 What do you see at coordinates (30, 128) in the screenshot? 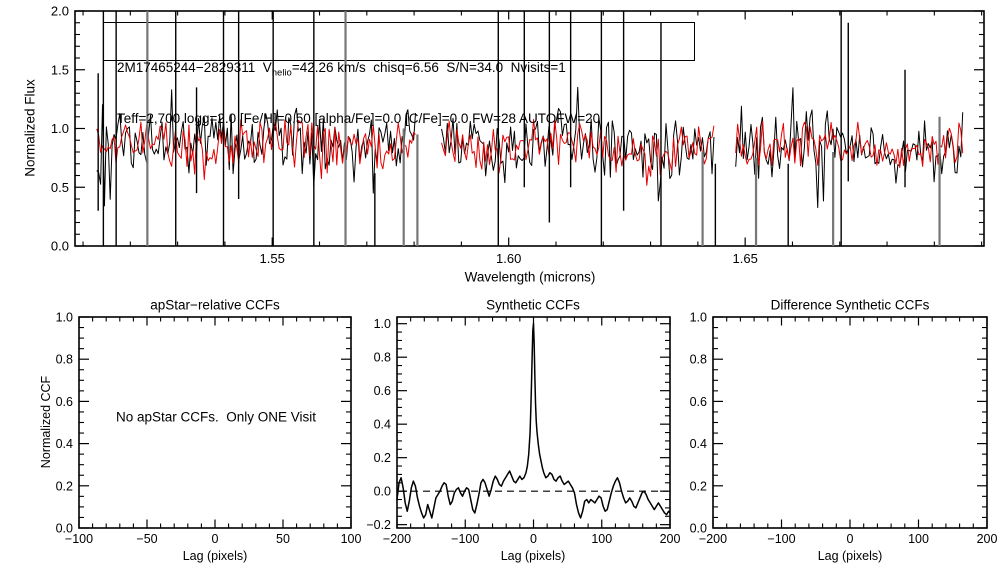
I see `flux-axis-title: Normalized Flux` at bounding box center [30, 128].